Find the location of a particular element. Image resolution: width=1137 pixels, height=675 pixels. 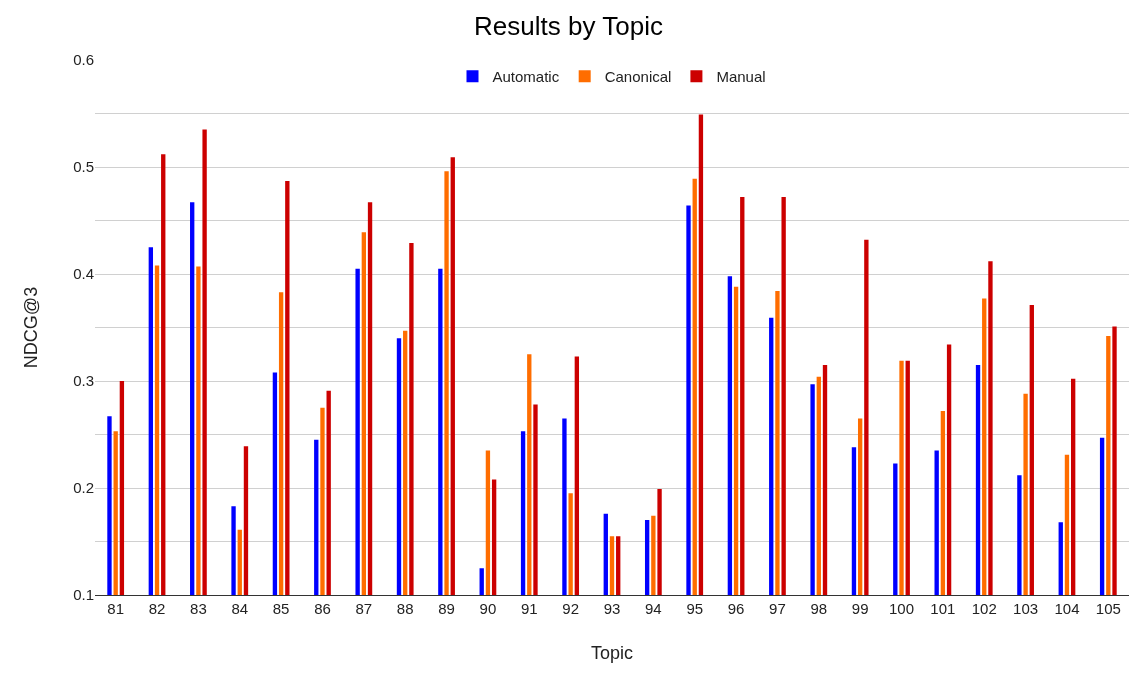

x-tick-label: 95 is located at coordinates (695, 608).